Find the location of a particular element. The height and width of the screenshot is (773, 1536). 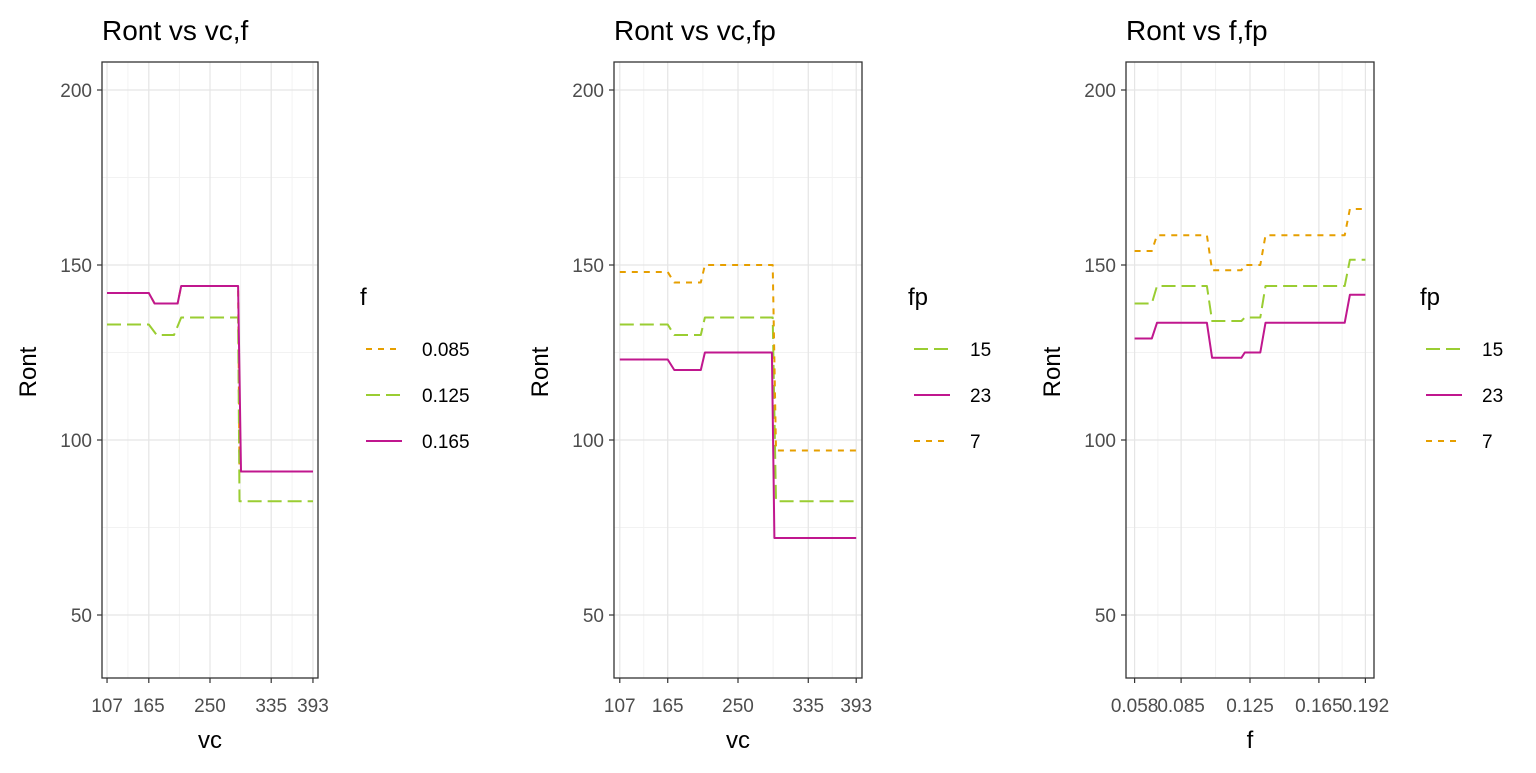

legend-label: 0.125 is located at coordinates (446, 396).